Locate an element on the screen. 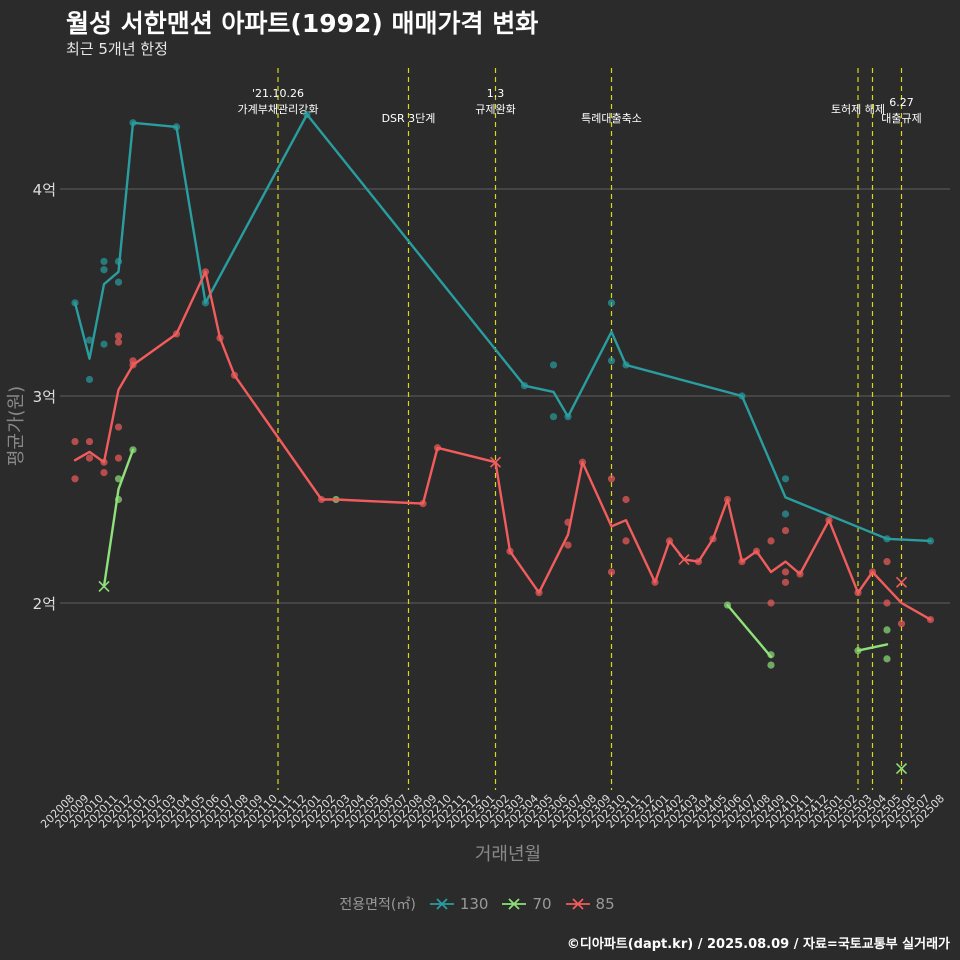  legend-label-85: 85 is located at coordinates (605, 904).